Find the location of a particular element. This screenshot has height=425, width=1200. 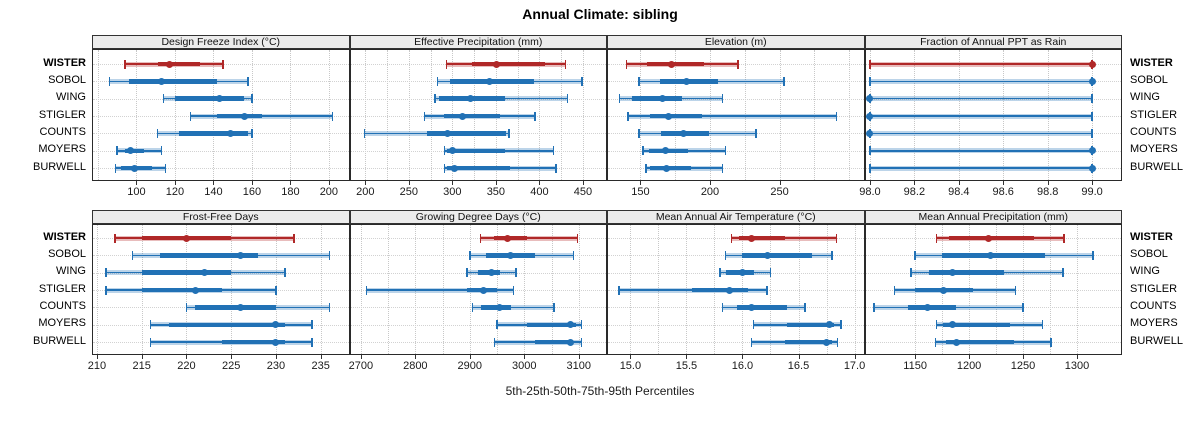

series-label-left: WING is located at coordinates (71, 97).